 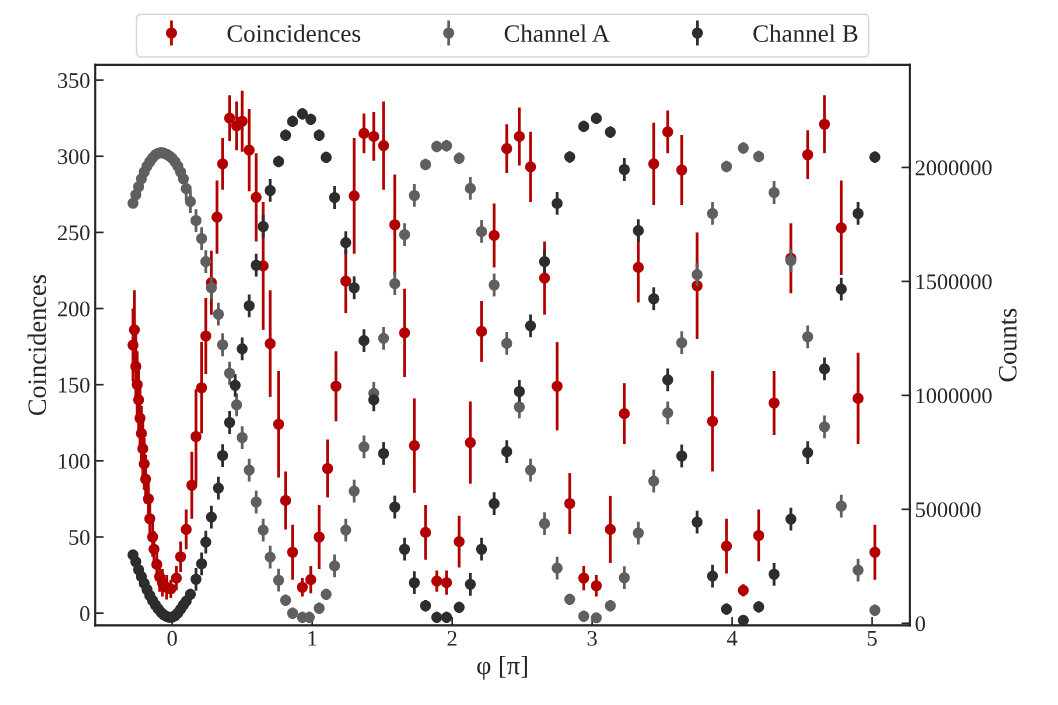 What do you see at coordinates (732, 638) in the screenshot?
I see `x-tick-label: 4` at bounding box center [732, 638].